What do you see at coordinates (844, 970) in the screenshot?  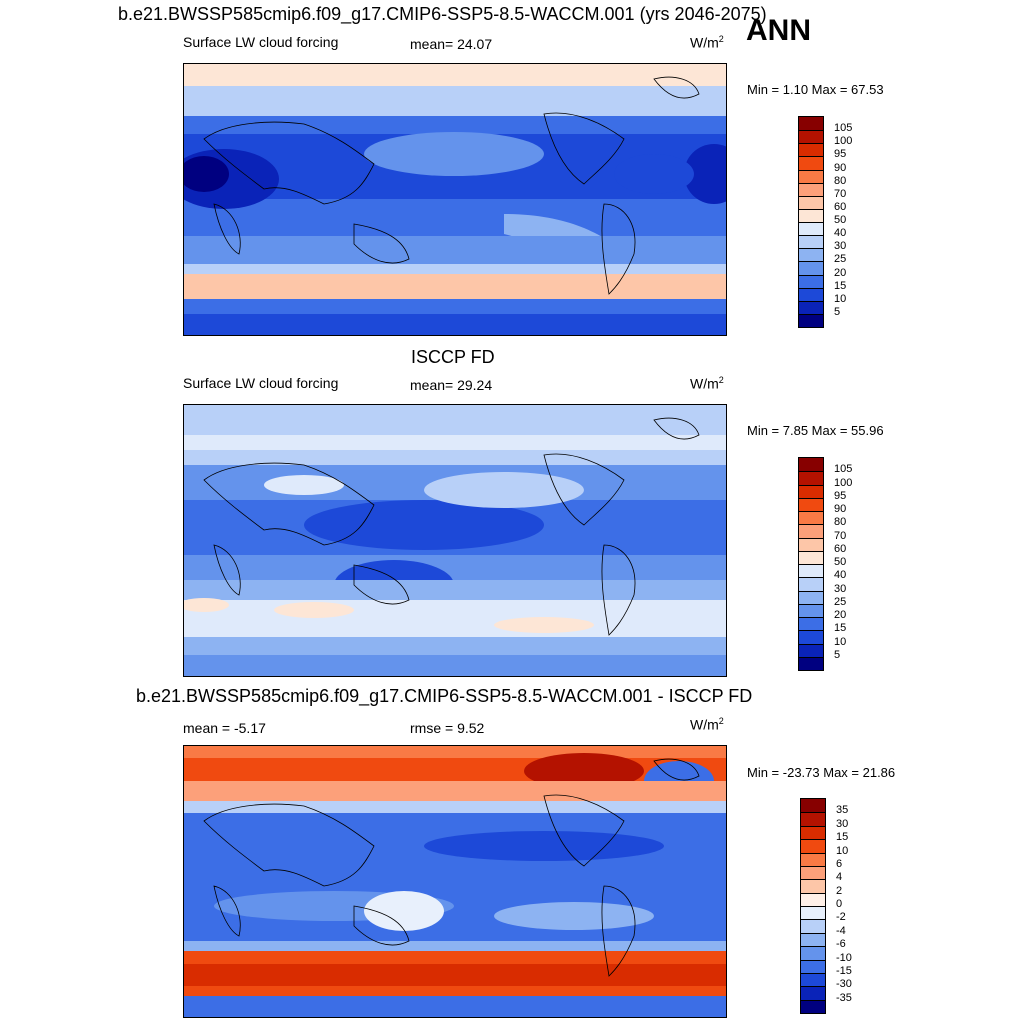 I see `colorbar-tick-label: -15` at bounding box center [844, 970].